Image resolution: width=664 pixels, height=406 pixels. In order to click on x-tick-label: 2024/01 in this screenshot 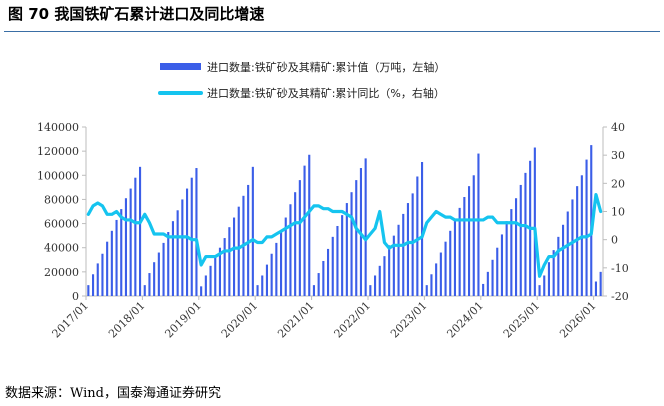, I will do `click(465, 320)`.